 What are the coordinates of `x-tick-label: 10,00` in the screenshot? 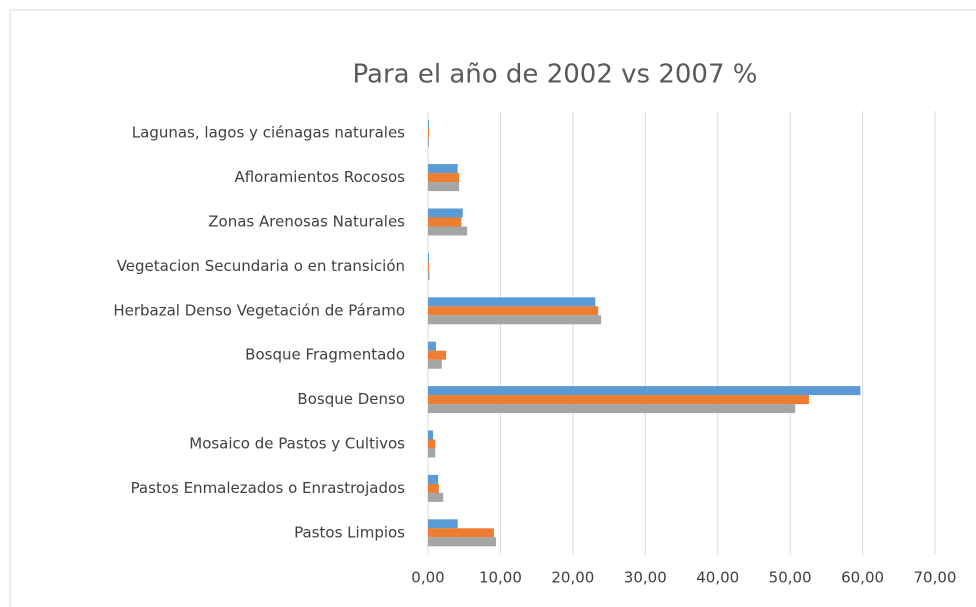 It's located at (500, 578).